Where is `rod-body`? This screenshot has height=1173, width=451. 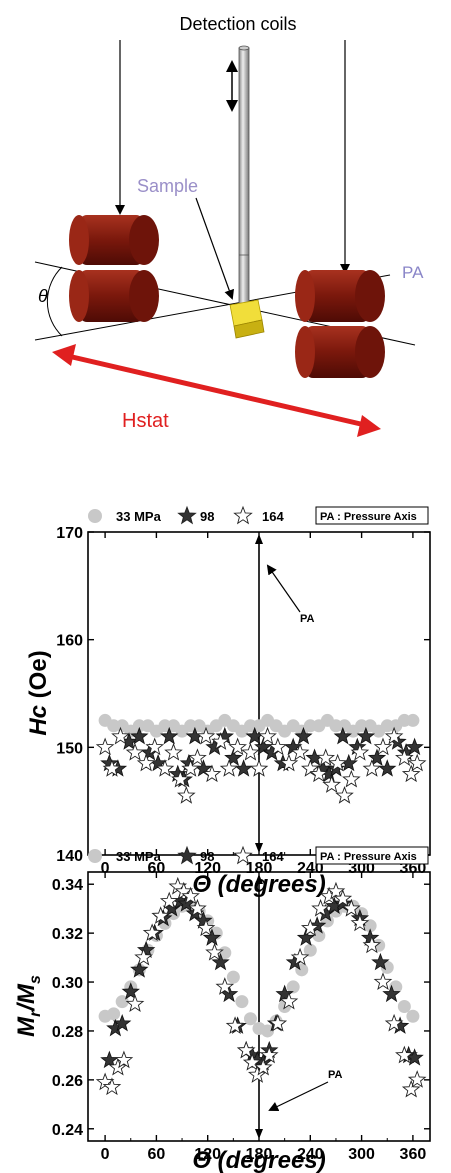 rod-body is located at coordinates (244, 177).